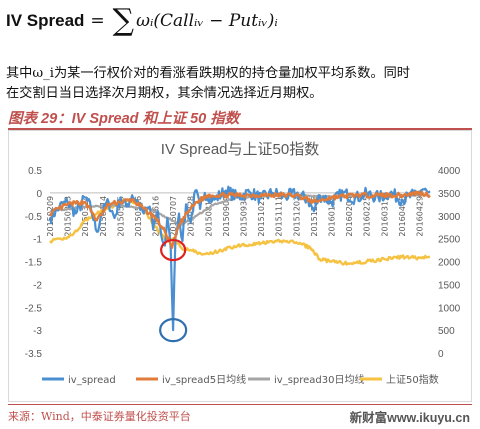 The width and height of the screenshot is (480, 429). Describe the element at coordinates (279, 216) in the screenshot. I see `x-tick-label: 20151111` at that location.